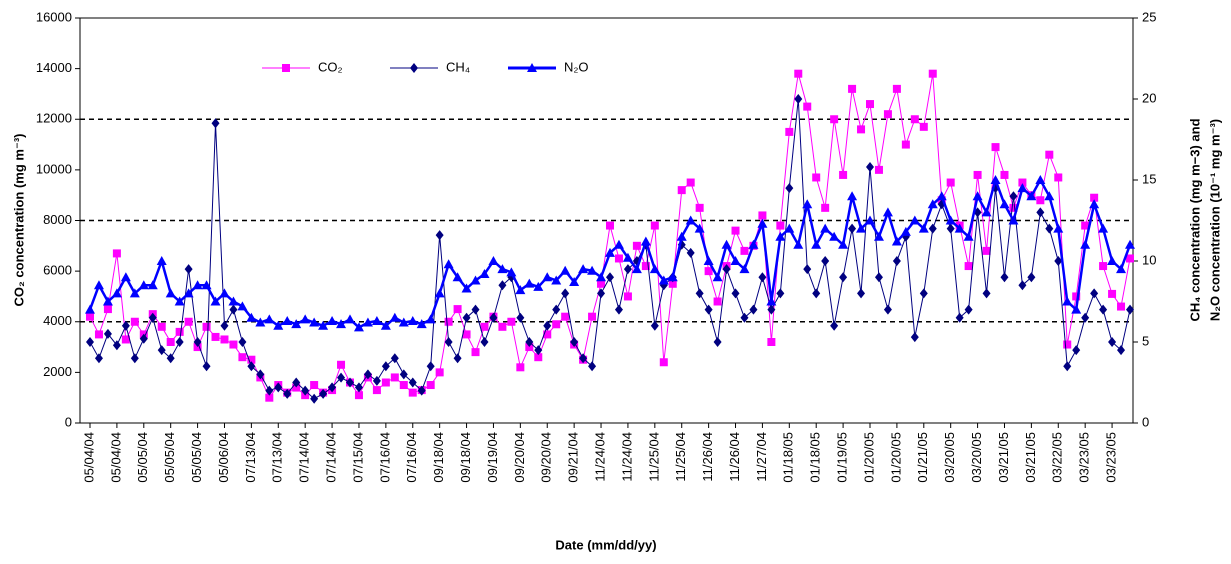  I want to click on x-tick-label: 03/23/05, so click(1111, 457).